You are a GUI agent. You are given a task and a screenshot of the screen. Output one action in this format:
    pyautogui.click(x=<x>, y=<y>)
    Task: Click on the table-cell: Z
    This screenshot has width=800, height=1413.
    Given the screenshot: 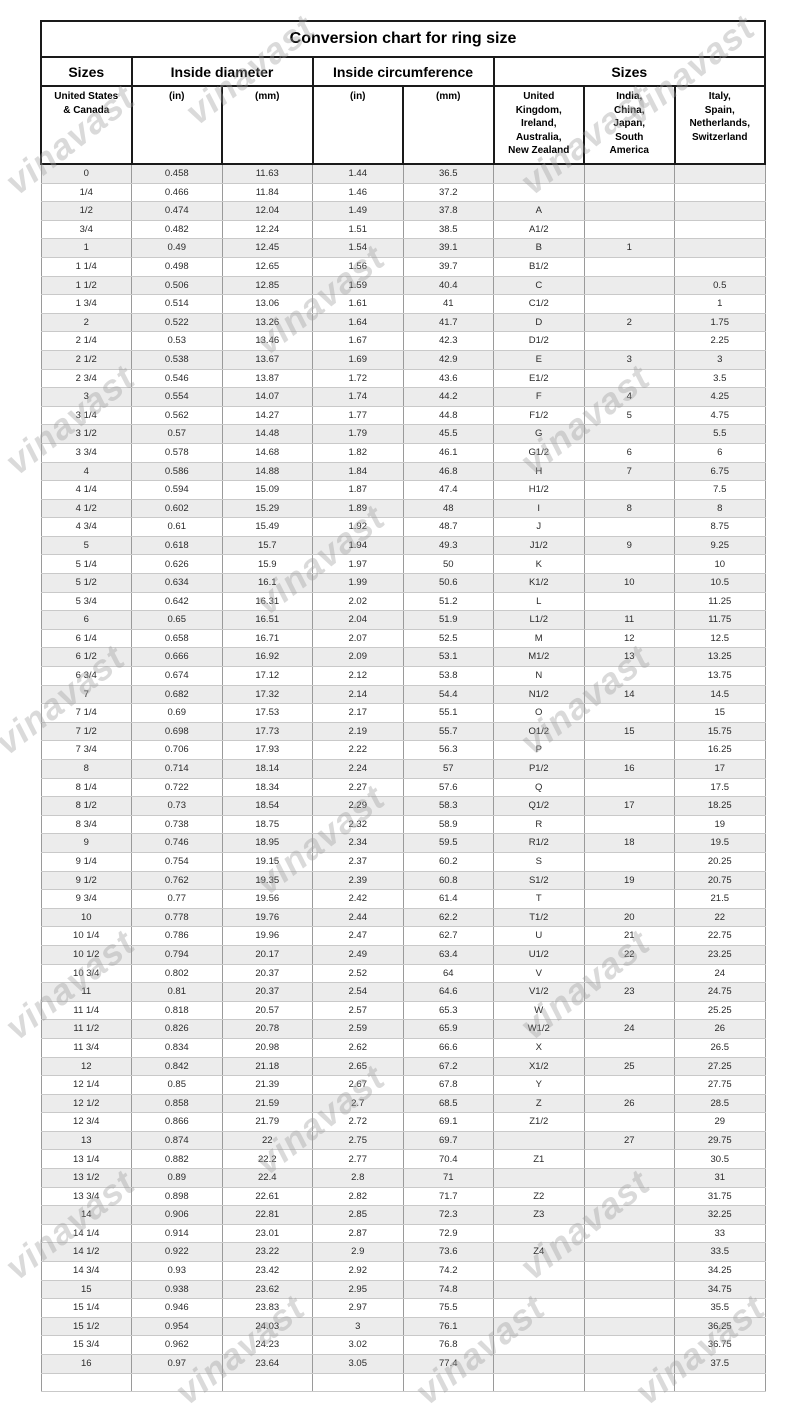 What is the action you would take?
    pyautogui.click(x=539, y=1103)
    